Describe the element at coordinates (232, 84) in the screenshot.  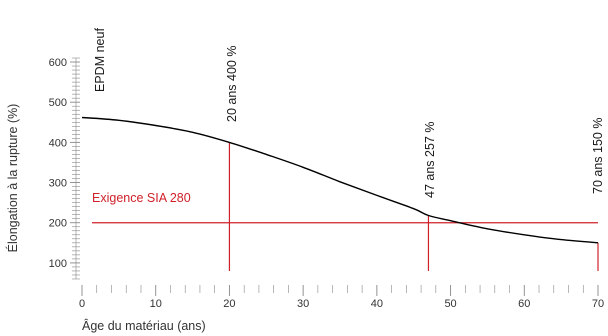
I see `annotation-label: 20 ans 400 %` at that location.